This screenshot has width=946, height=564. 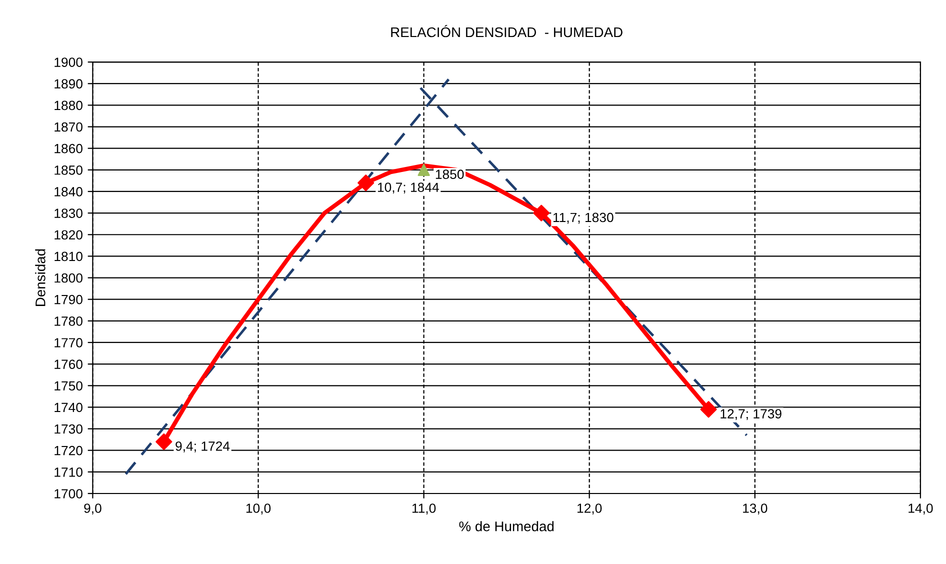 I want to click on x-tick-label: 10,0, so click(x=258, y=509).